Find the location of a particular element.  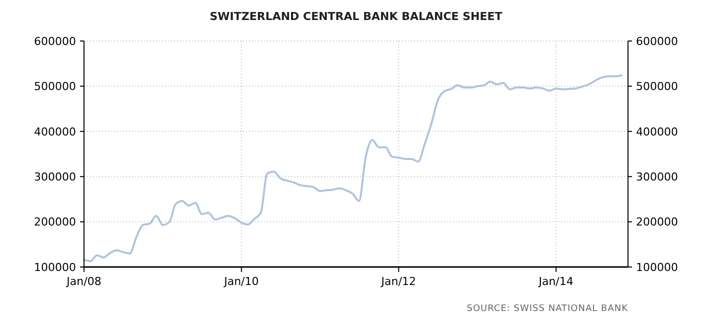

y2-tick-label: 600000 is located at coordinates (657, 41).